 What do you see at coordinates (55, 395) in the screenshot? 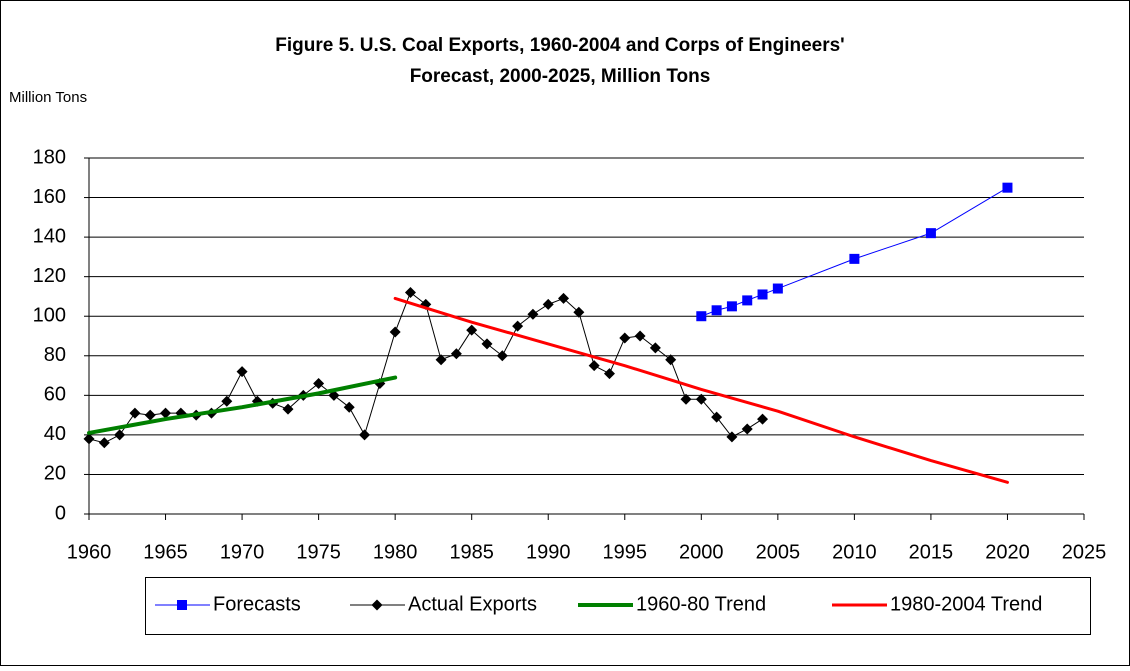
I see `y-tick-label: 60` at bounding box center [55, 395].